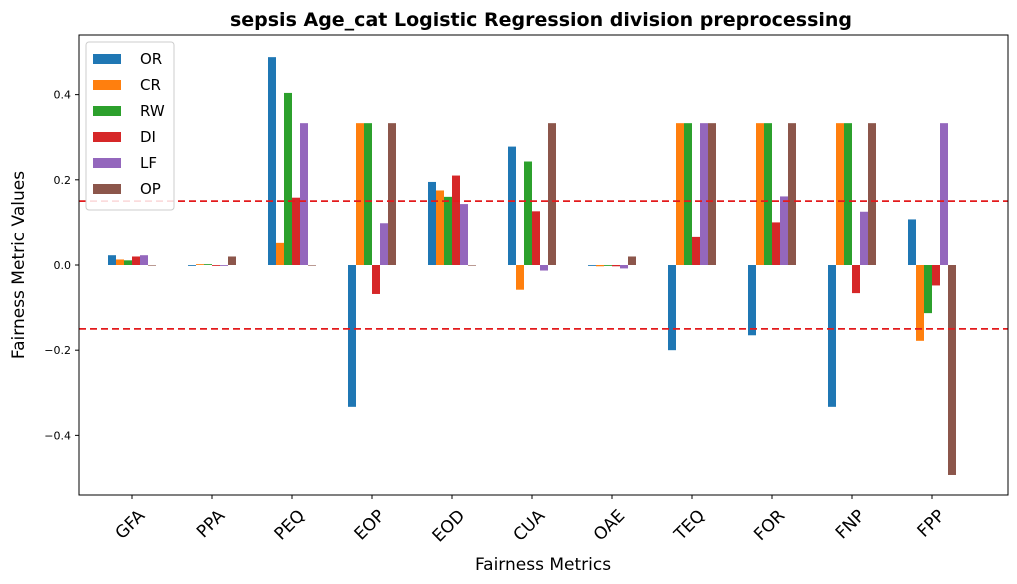  Describe the element at coordinates (128, 262) in the screenshot. I see `bar-rw-gfa` at that location.